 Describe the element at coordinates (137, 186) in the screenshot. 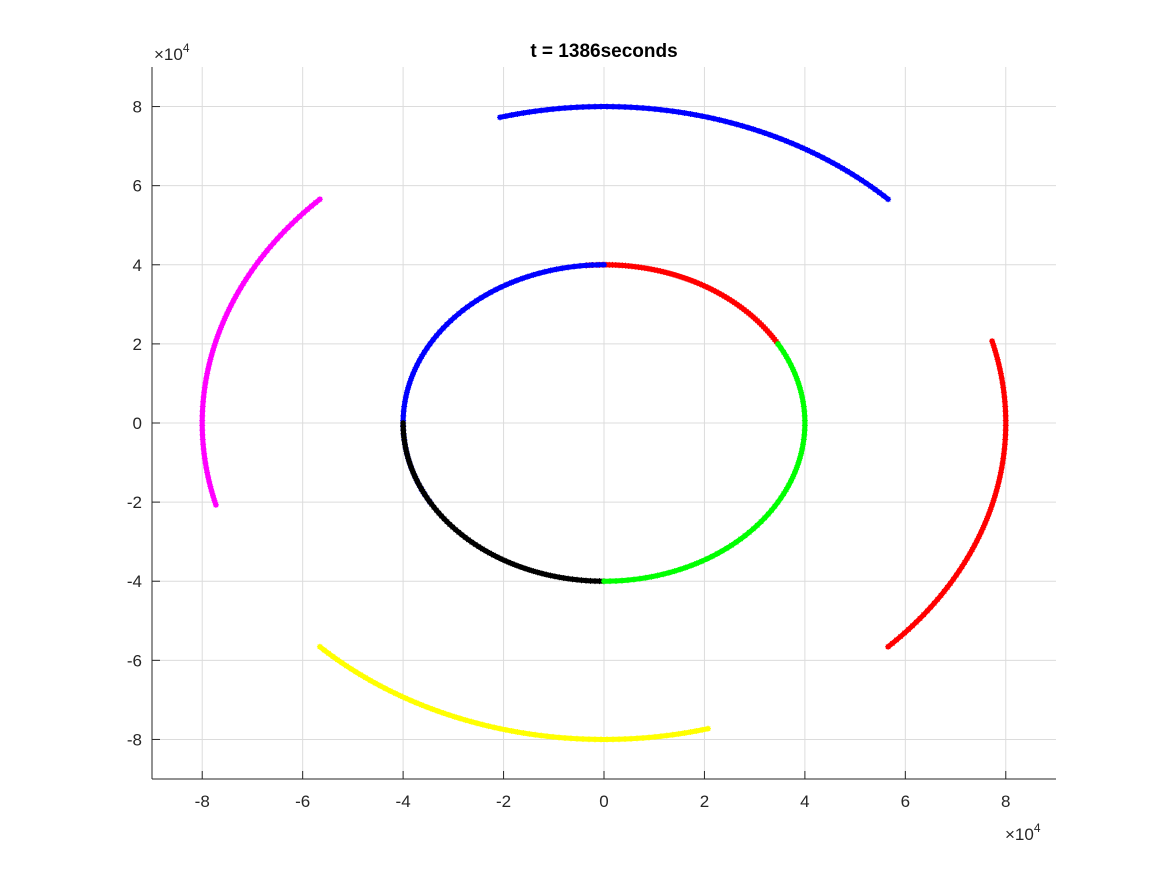

I see `y-tick-label: 6` at that location.